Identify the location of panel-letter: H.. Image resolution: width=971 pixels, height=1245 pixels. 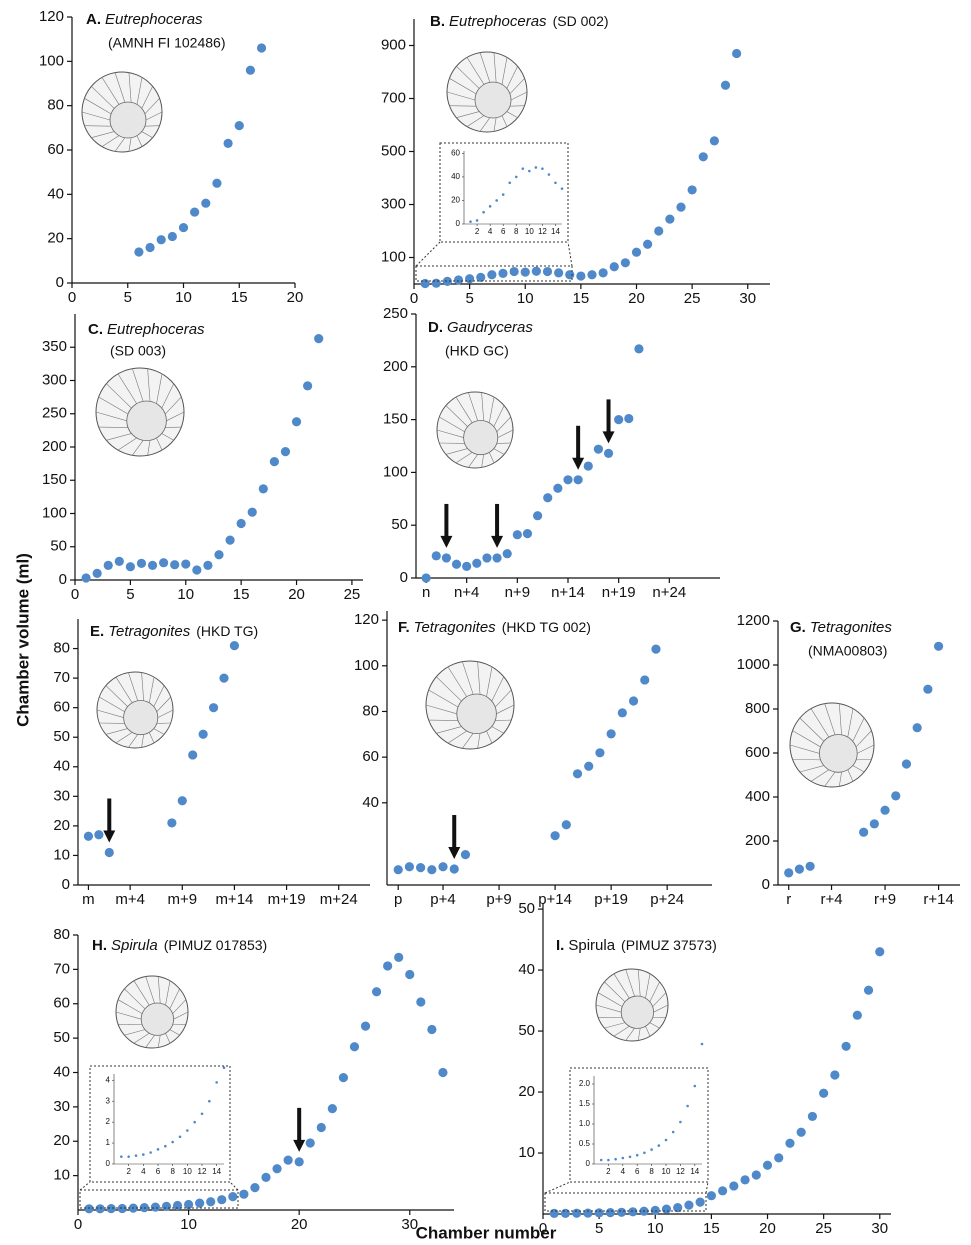
(99, 945).